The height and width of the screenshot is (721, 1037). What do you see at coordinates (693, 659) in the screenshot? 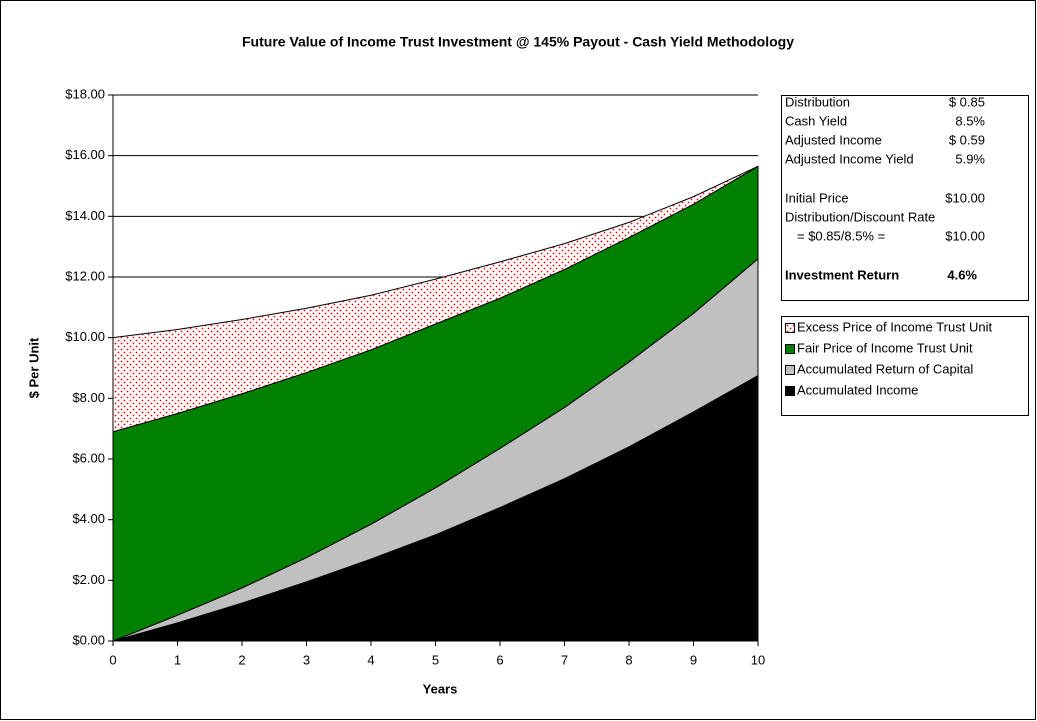
I see `x-tick-label: 9` at bounding box center [693, 659].